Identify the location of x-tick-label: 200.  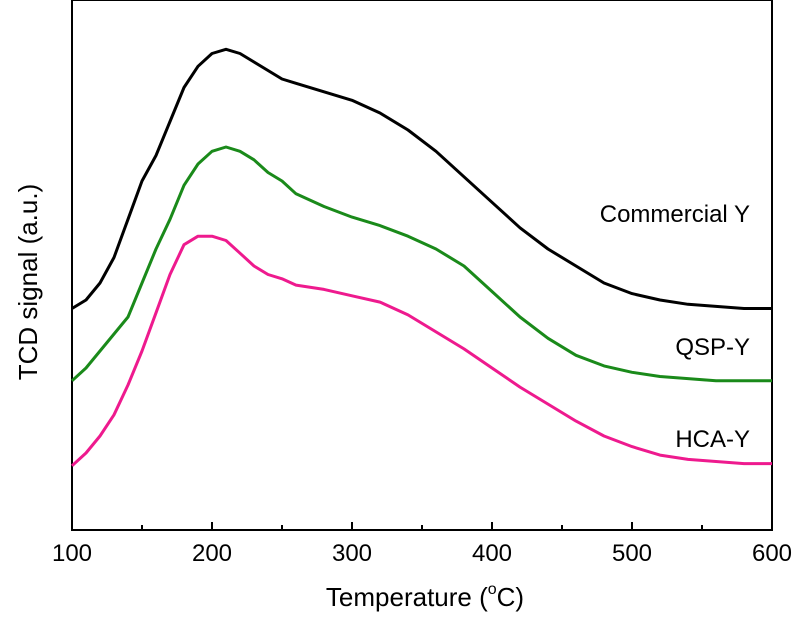
(212, 553).